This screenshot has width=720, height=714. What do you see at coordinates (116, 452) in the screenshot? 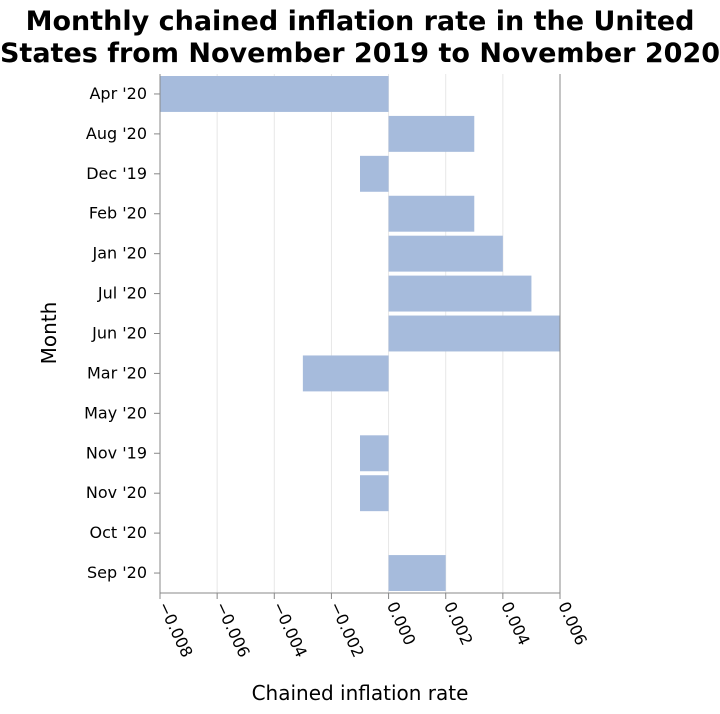
I see `y-tick-label: Nov '19` at bounding box center [116, 452].